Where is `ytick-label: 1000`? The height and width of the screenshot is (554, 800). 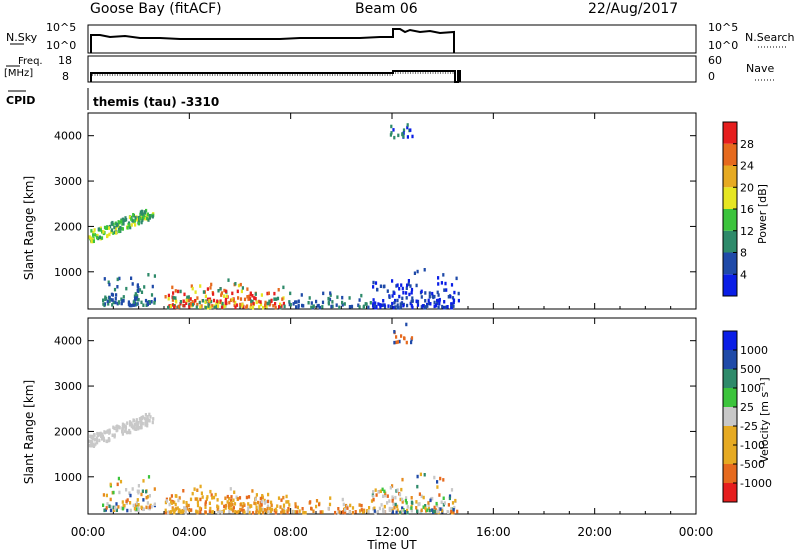 ytick-label: 1000 is located at coordinates (68, 477).